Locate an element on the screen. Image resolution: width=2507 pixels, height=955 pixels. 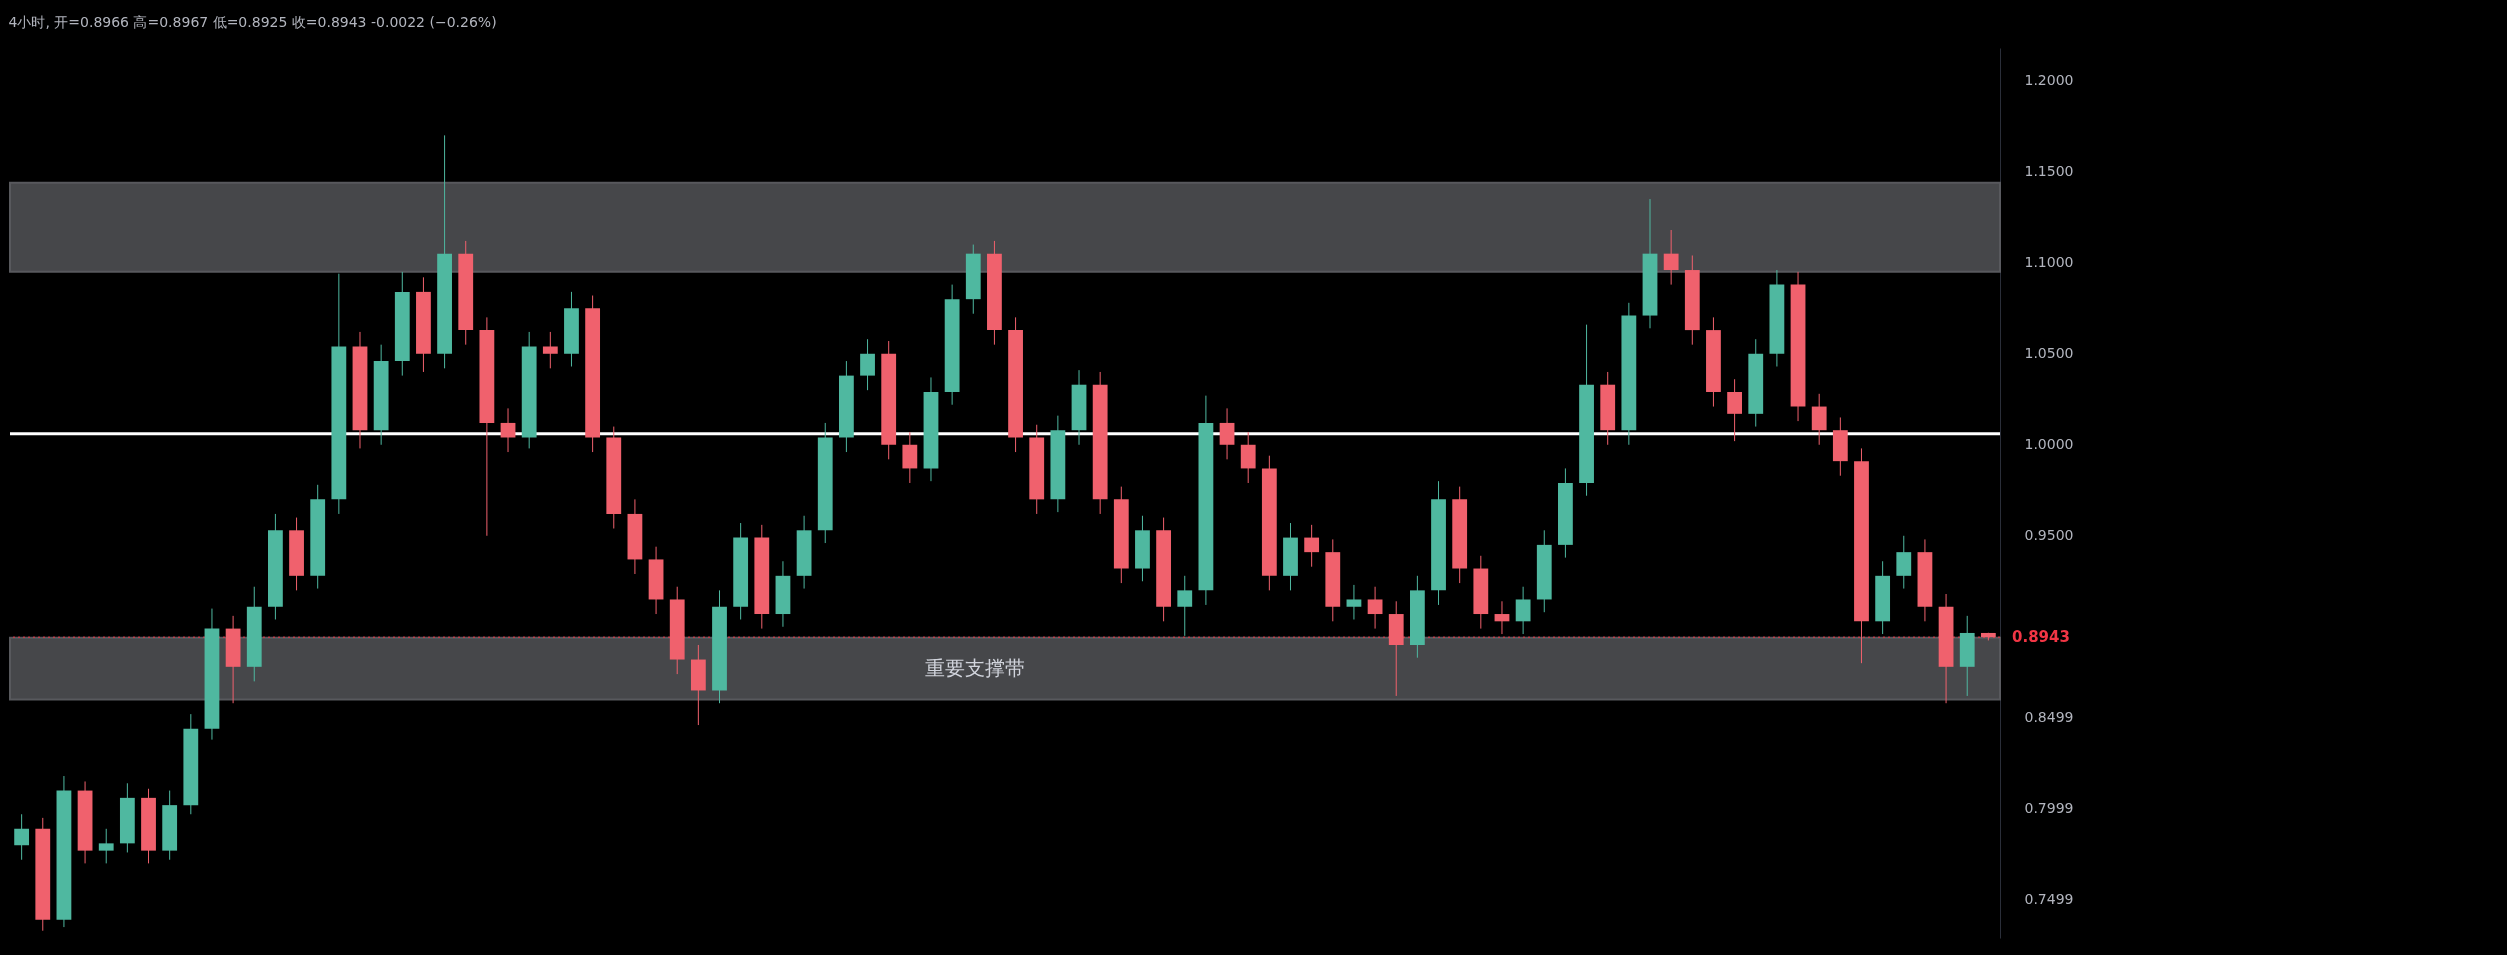
y-tick-label: 0.8499 is located at coordinates (2049, 717).